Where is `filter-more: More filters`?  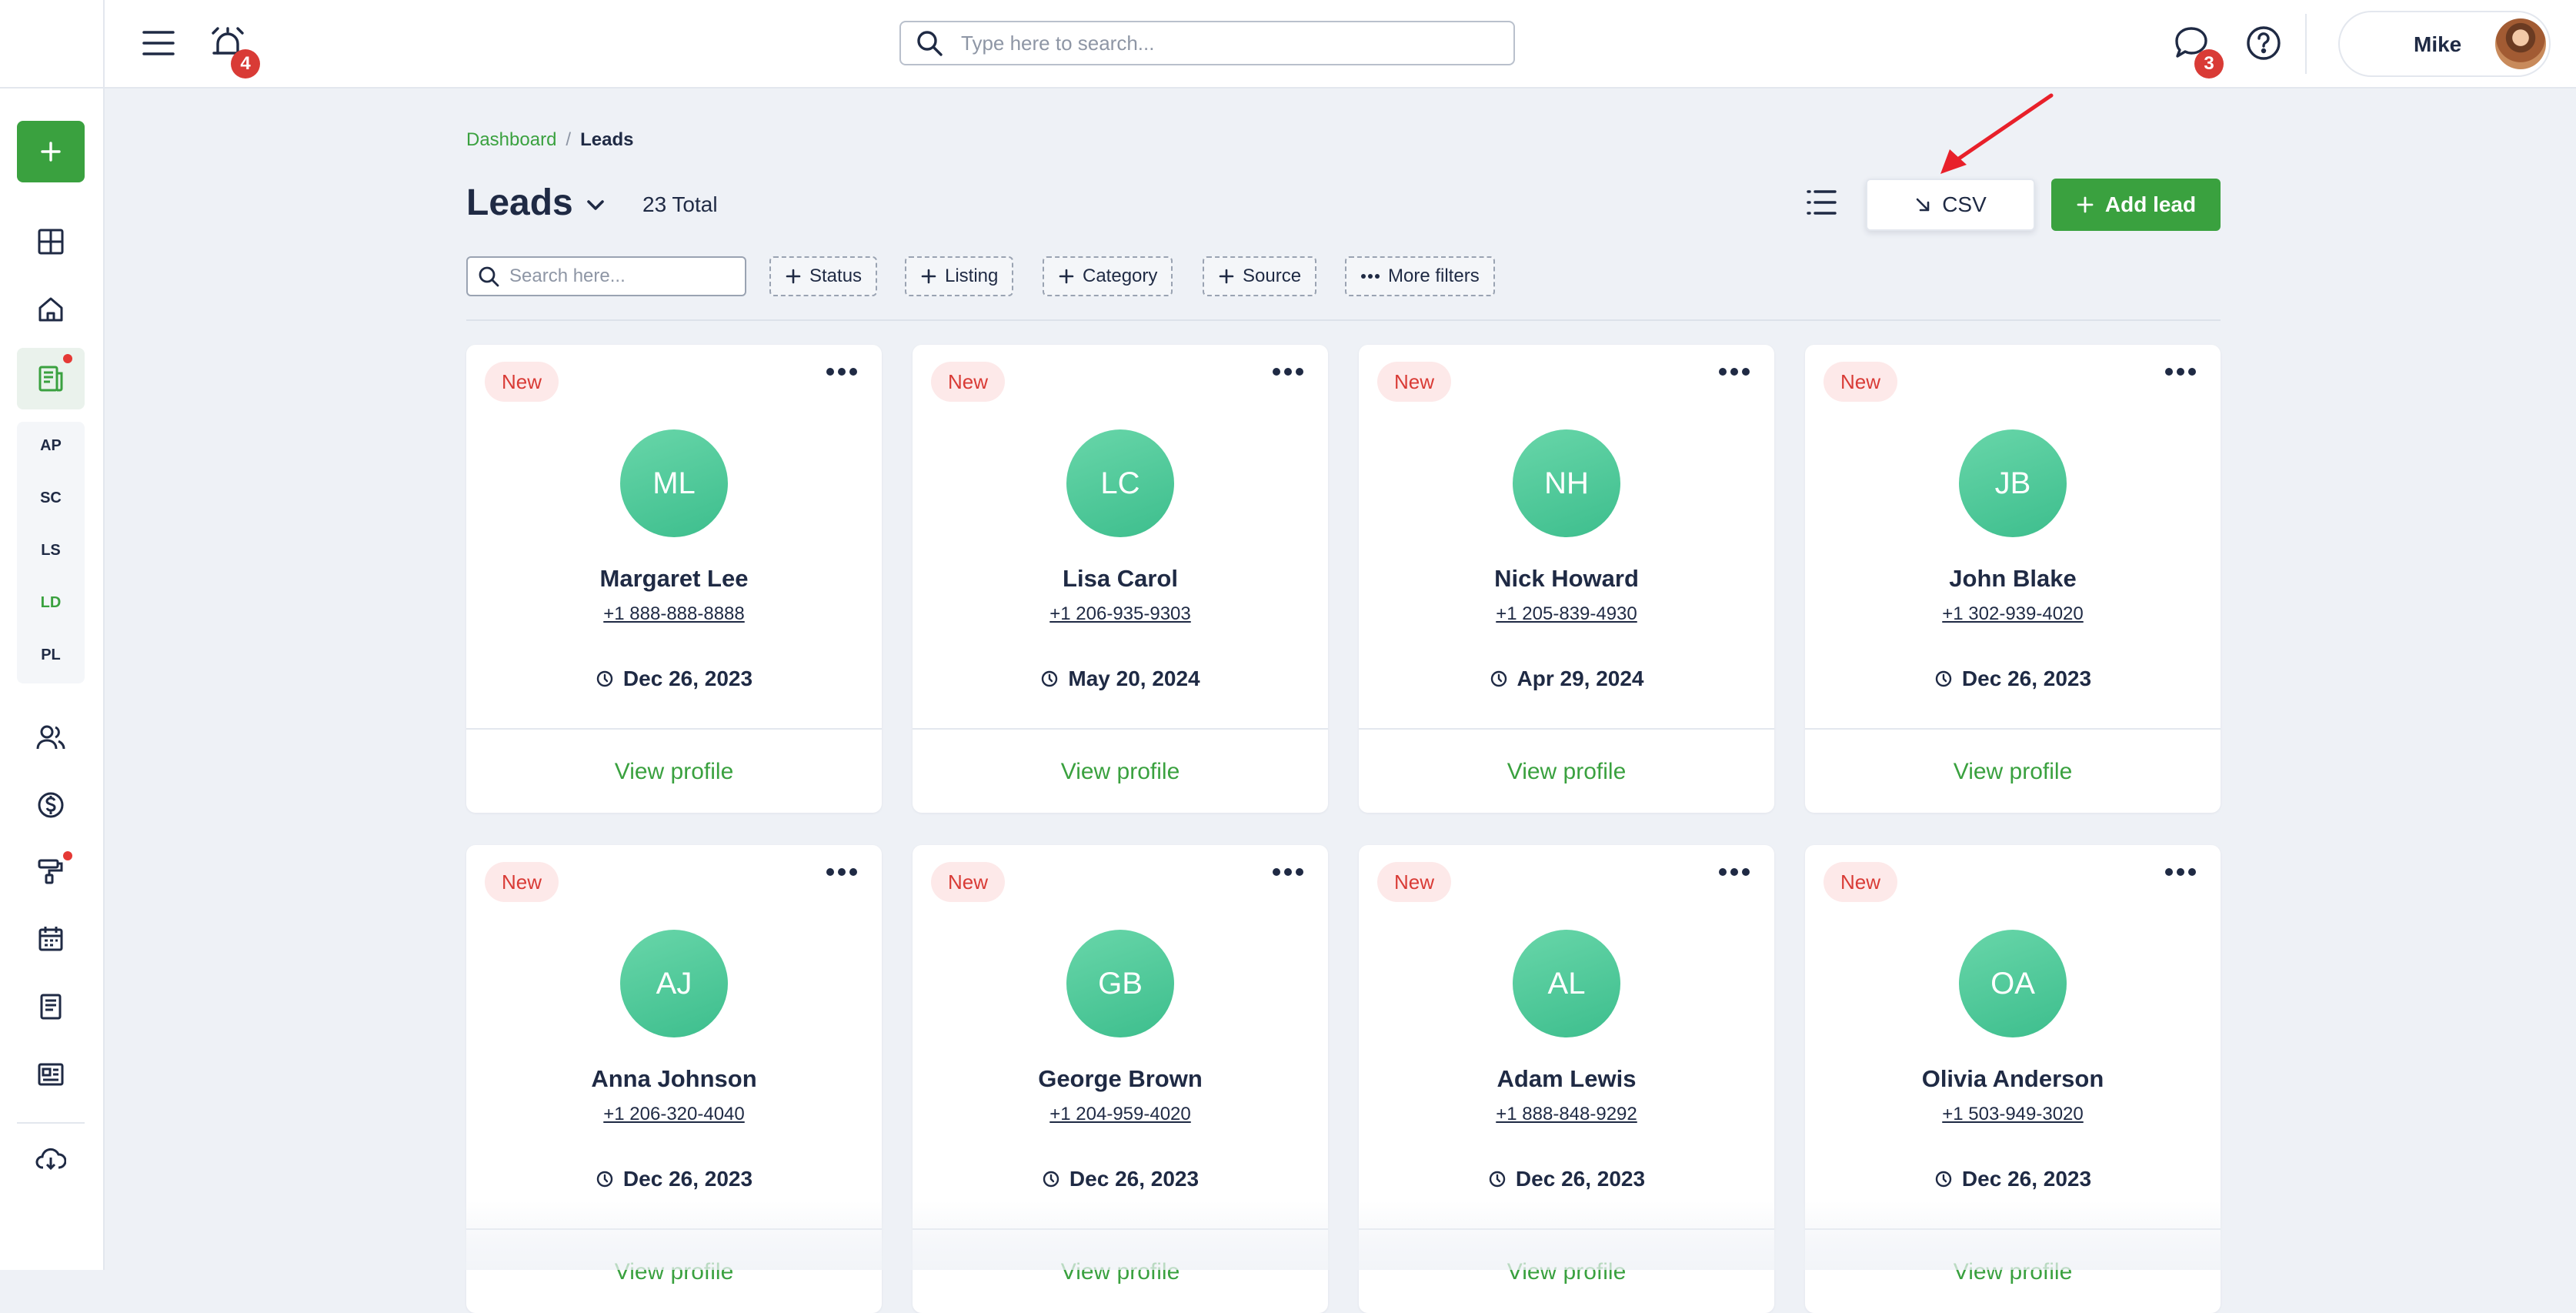 filter-more: More filters is located at coordinates (1420, 276).